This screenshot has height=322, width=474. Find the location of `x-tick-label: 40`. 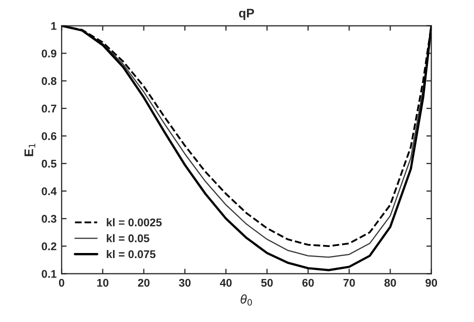

x-tick-label: 40 is located at coordinates (226, 282).